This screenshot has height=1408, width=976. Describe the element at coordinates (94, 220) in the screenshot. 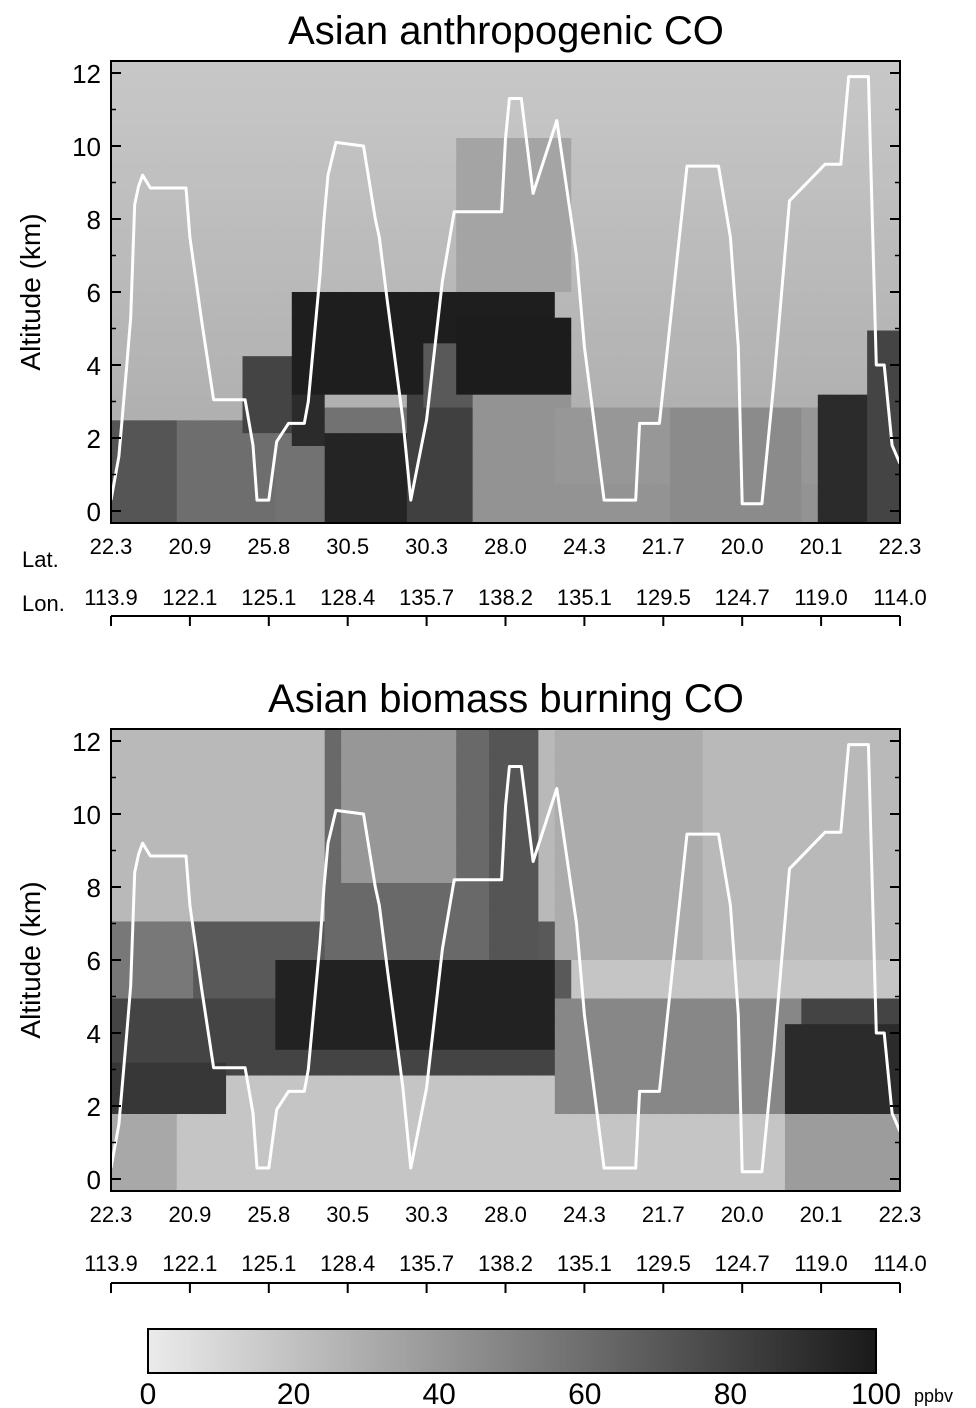

I see `y-tick-label: 8` at that location.